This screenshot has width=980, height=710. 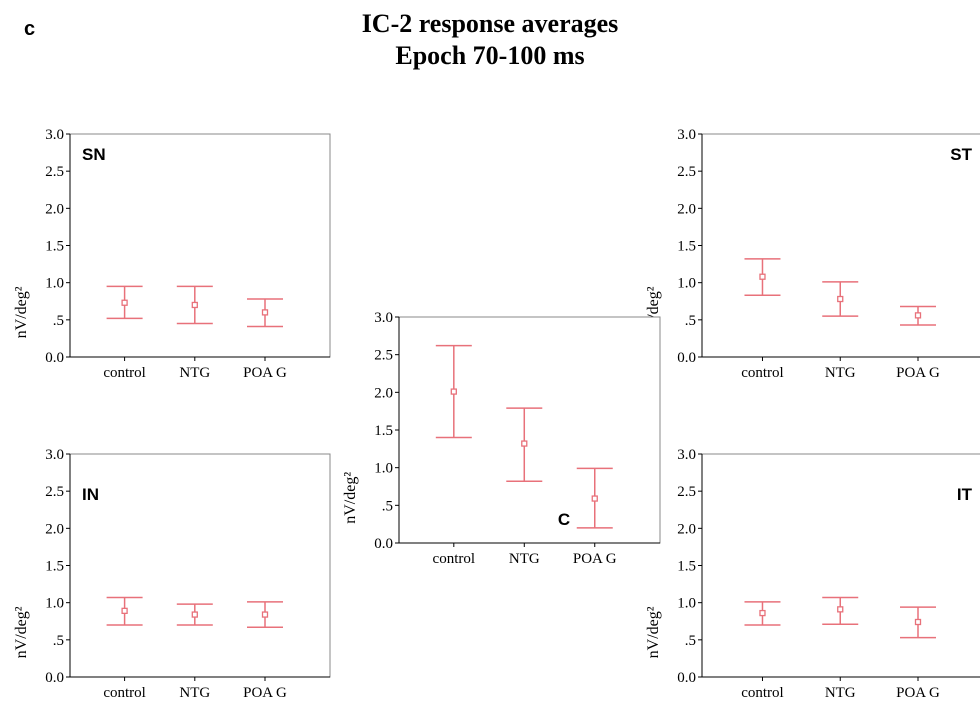 I want to click on figure-title: IC-2 response averages, so click(x=490, y=23).